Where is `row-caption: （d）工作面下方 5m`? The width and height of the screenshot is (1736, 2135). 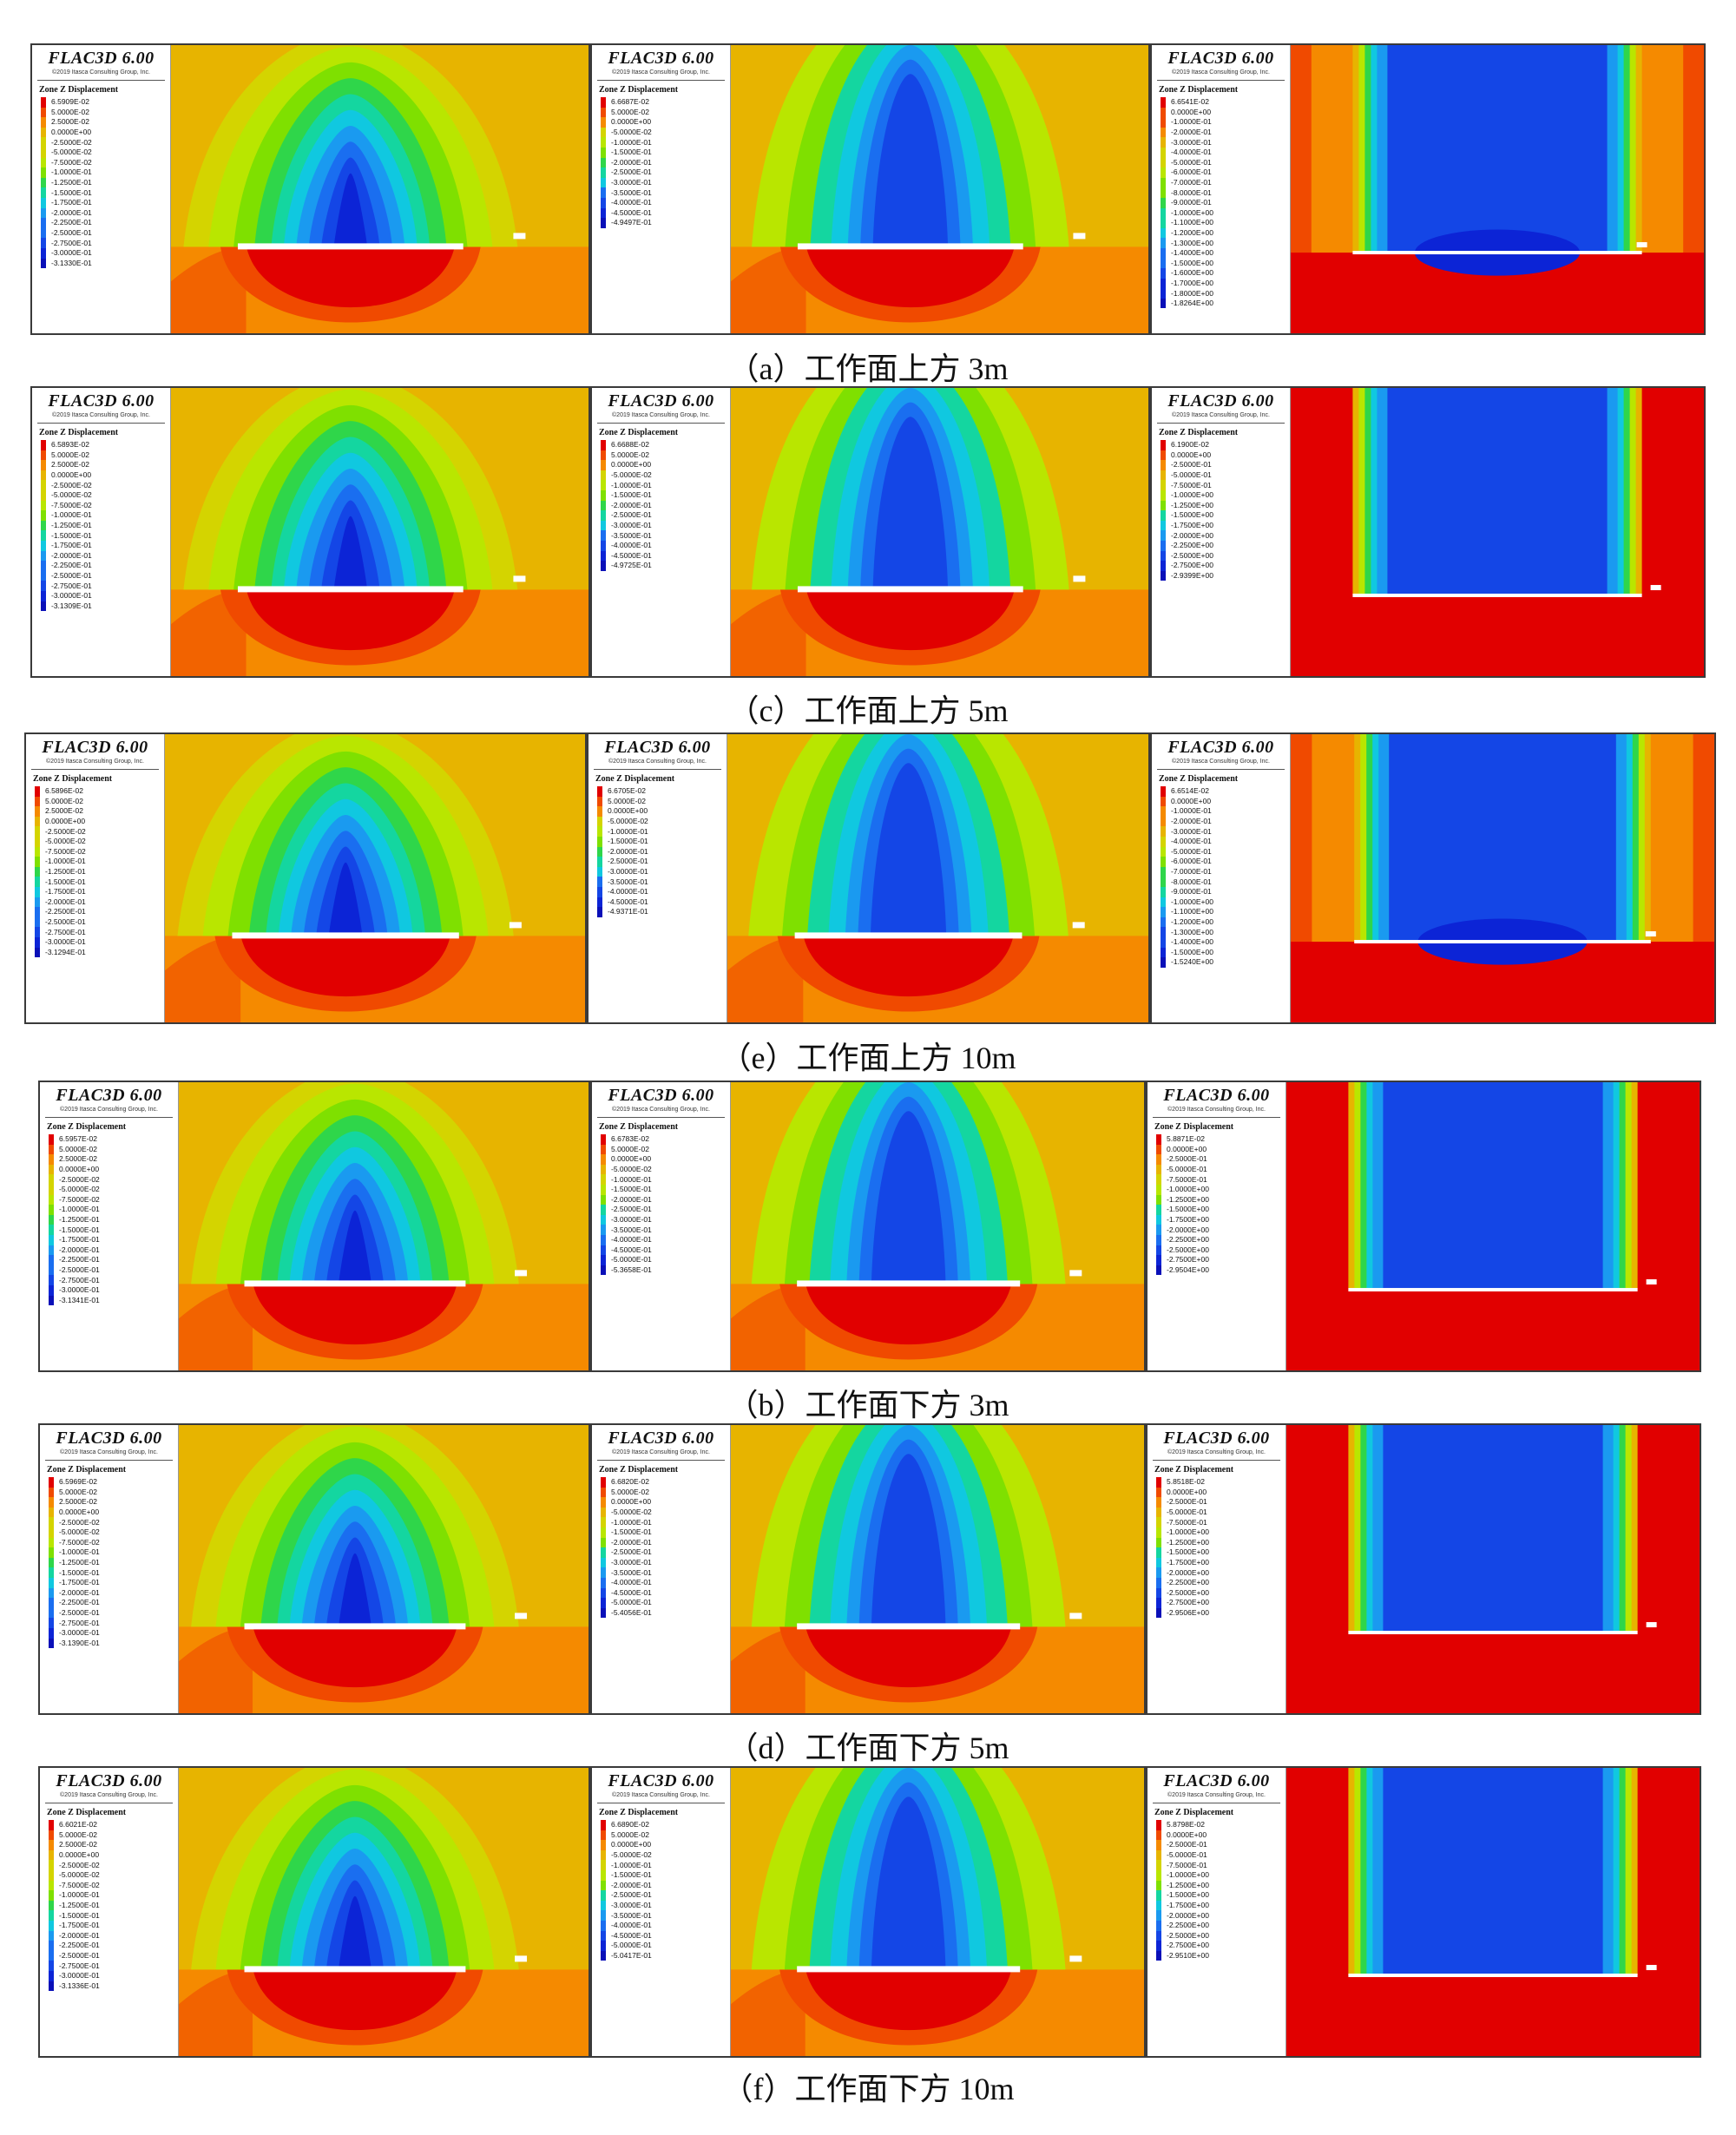 row-caption: （d）工作面下方 5m is located at coordinates (868, 1748).